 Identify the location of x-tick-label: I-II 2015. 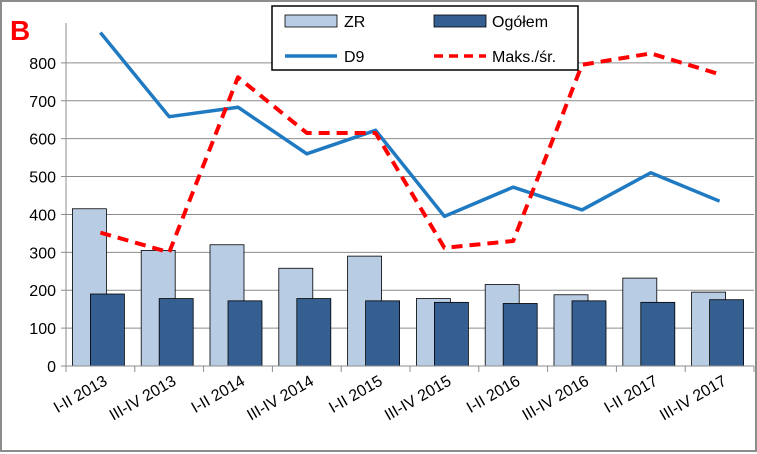
(355, 395).